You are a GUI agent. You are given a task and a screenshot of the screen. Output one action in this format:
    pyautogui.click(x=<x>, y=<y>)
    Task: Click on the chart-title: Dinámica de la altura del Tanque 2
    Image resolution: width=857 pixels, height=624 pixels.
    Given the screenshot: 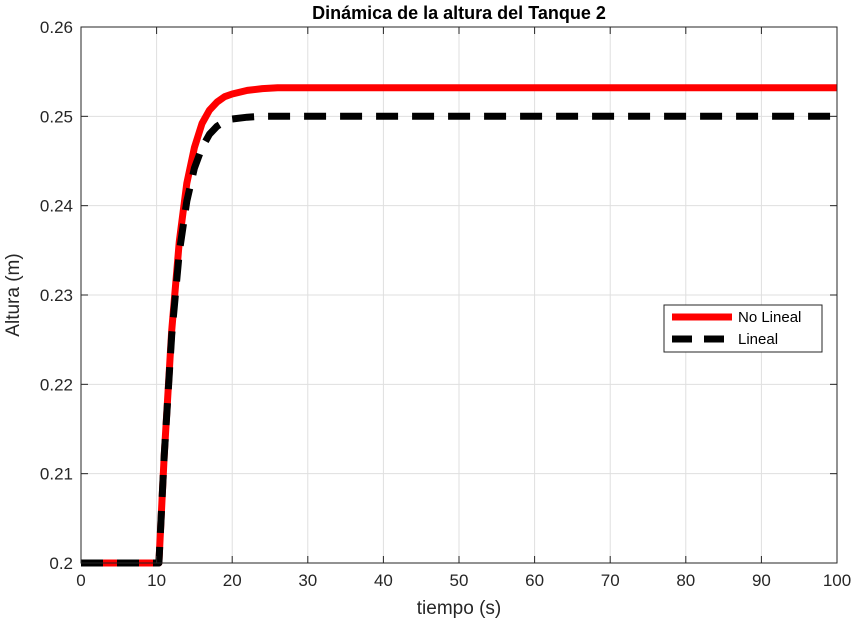 What is the action you would take?
    pyautogui.click(x=459, y=13)
    